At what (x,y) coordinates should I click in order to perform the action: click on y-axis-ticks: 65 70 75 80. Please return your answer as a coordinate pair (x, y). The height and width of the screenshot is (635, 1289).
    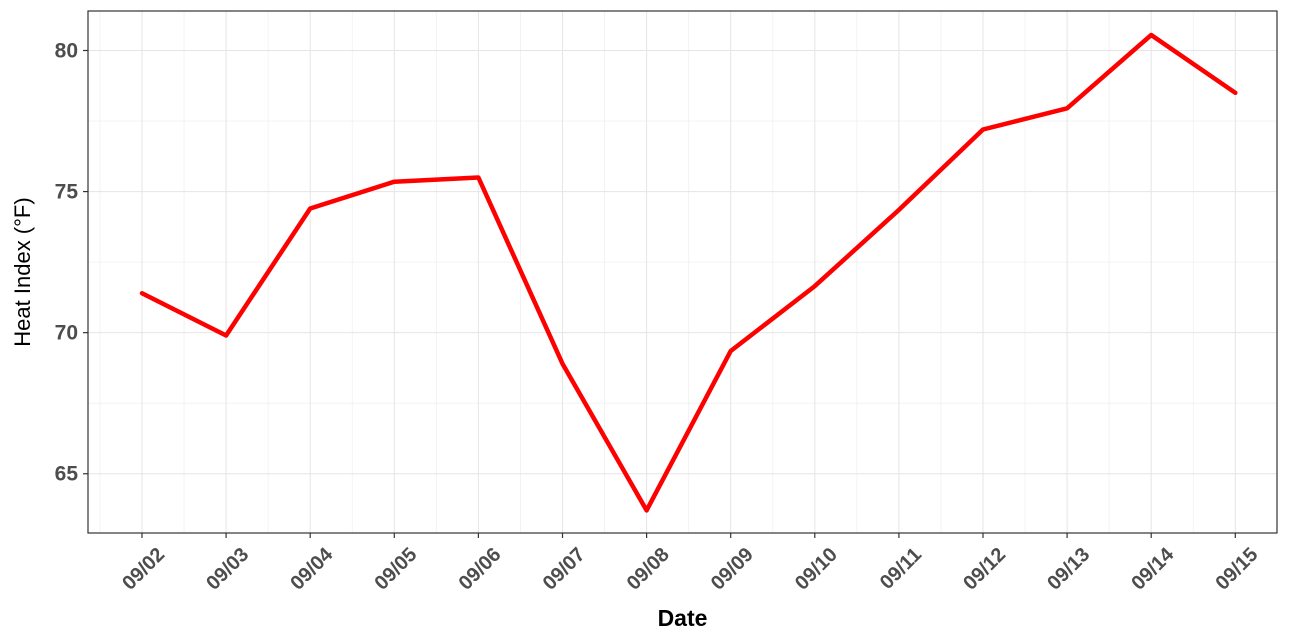
    Looking at the image, I should click on (71, 263).